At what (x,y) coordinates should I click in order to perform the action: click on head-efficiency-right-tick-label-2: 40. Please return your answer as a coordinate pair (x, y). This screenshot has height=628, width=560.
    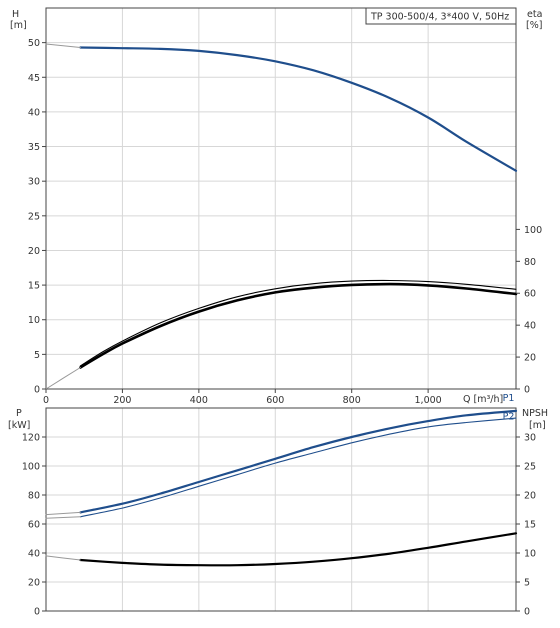
    Looking at the image, I should click on (530, 326).